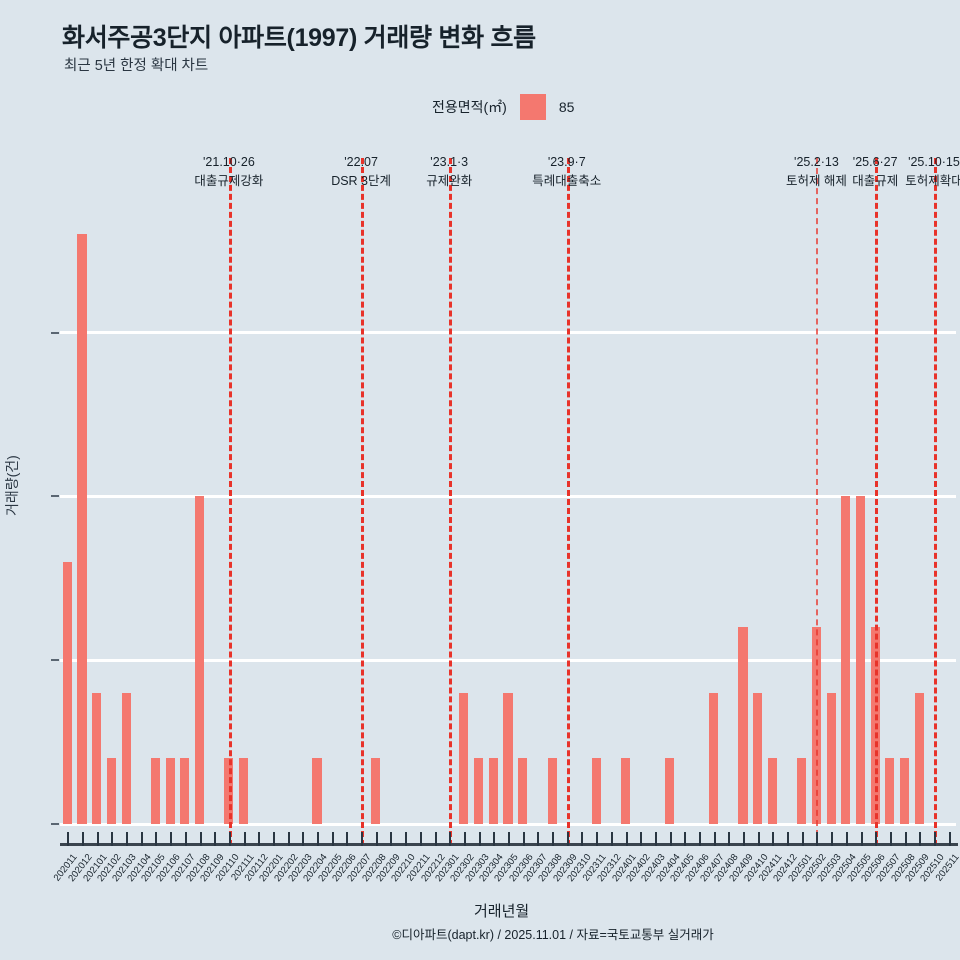 Image resolution: width=960 pixels, height=960 pixels. What do you see at coordinates (816, 181) in the screenshot?
I see `event-annotation-text: 토허제 해제` at bounding box center [816, 181].